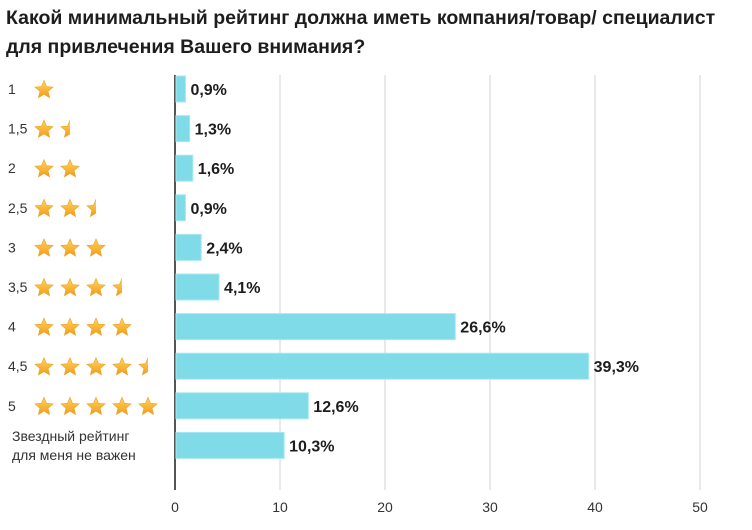 This screenshot has width=752, height=530. I want to click on category-label: для меня не важен, so click(74, 455).